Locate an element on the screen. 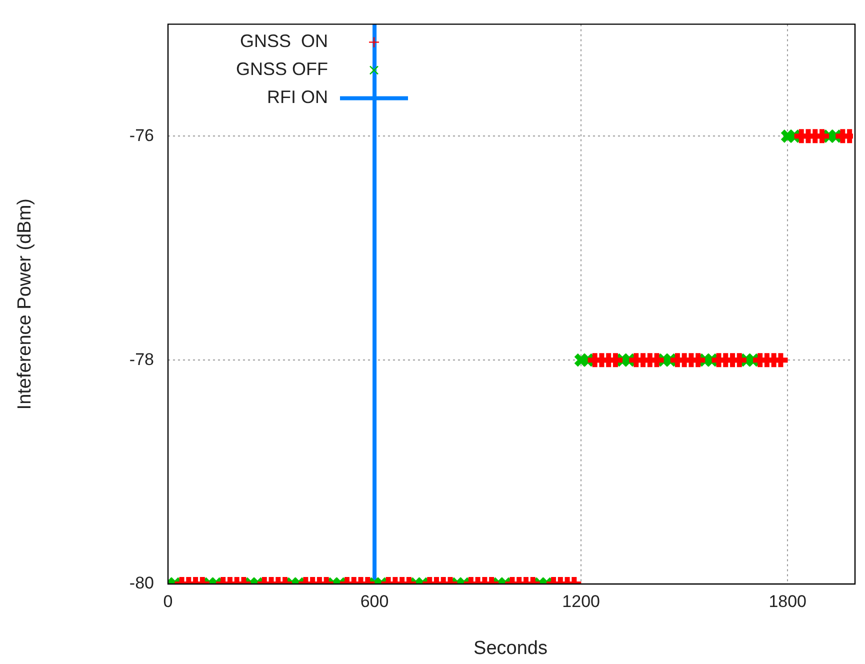 The image size is (865, 664). x-axis-title: Seconds is located at coordinates (511, 648).